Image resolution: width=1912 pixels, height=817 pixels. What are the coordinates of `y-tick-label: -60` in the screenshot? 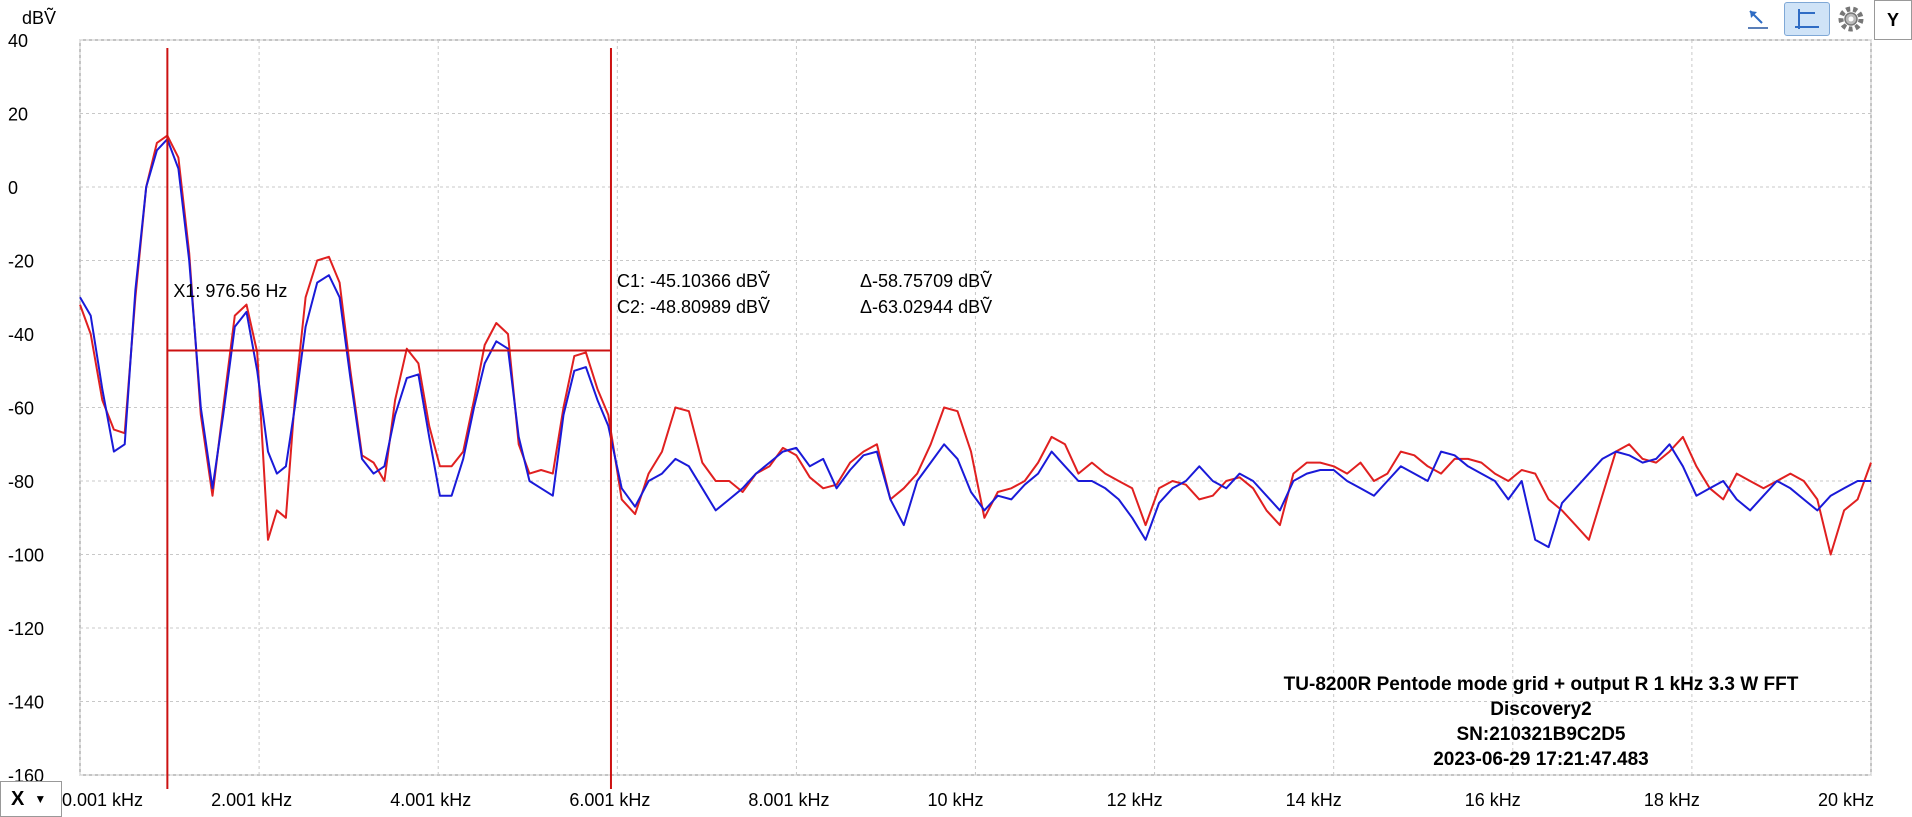 It's located at (21, 409).